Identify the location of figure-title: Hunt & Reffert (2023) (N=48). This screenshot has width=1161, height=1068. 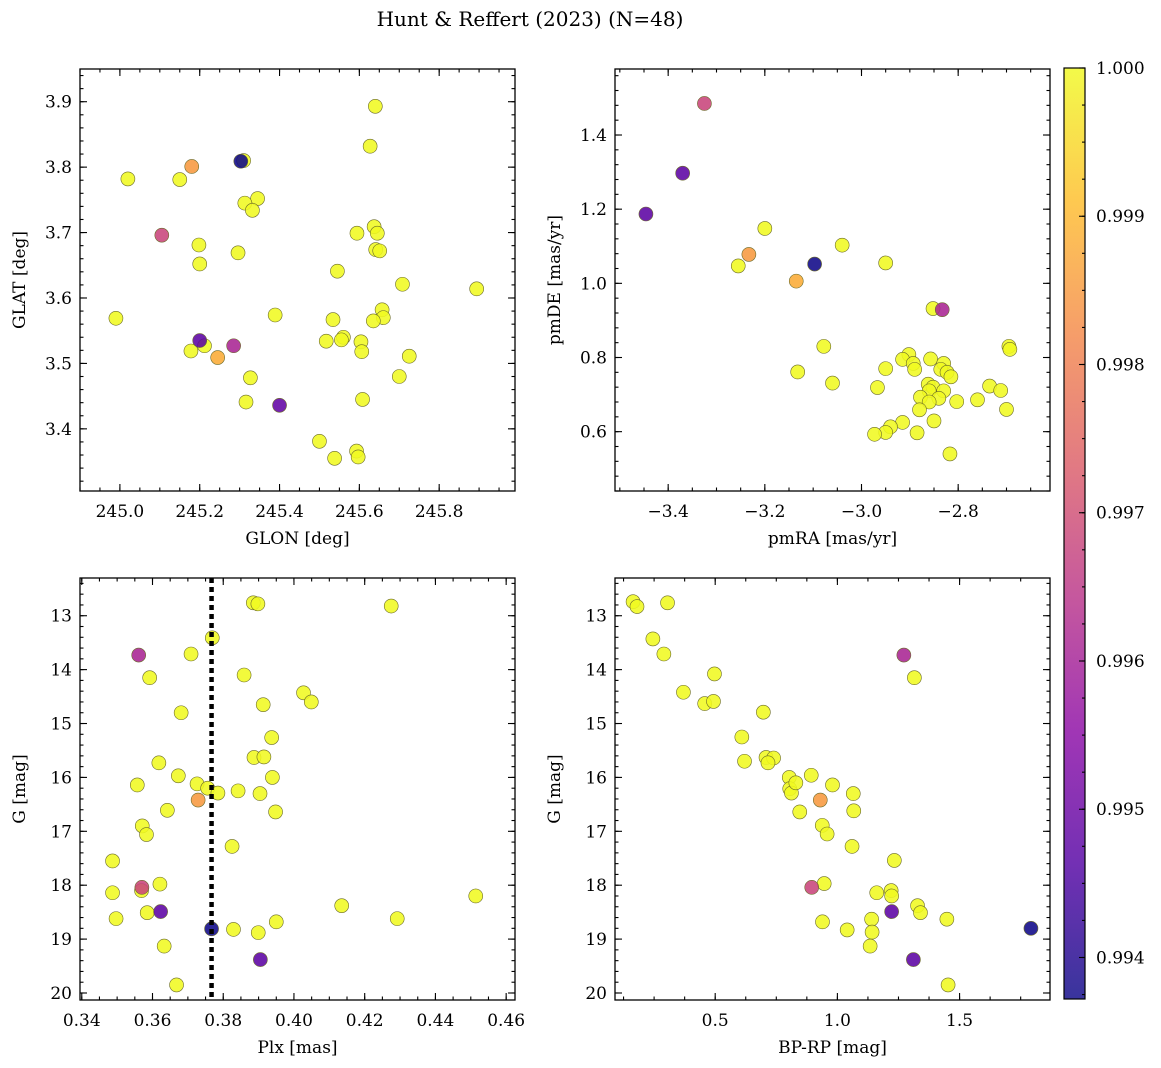
(530, 19).